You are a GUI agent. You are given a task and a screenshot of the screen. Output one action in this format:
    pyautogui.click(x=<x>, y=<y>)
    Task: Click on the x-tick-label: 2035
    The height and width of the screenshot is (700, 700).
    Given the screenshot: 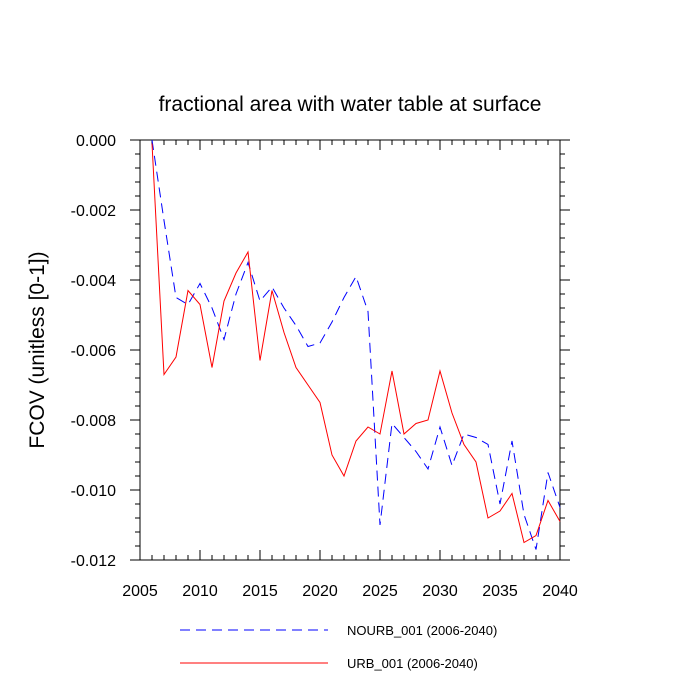 What is the action you would take?
    pyautogui.click(x=500, y=591)
    